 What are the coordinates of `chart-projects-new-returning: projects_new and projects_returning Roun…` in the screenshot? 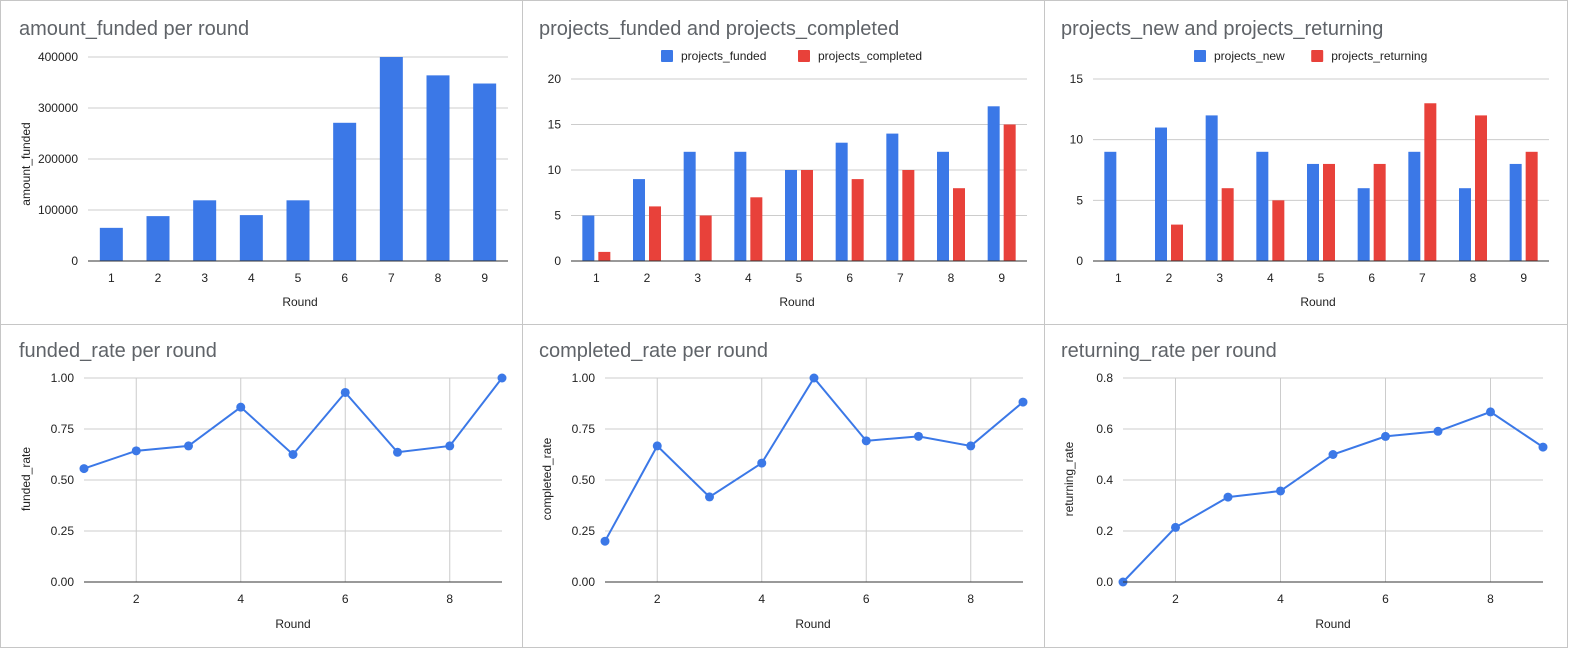 It's located at (1305, 163).